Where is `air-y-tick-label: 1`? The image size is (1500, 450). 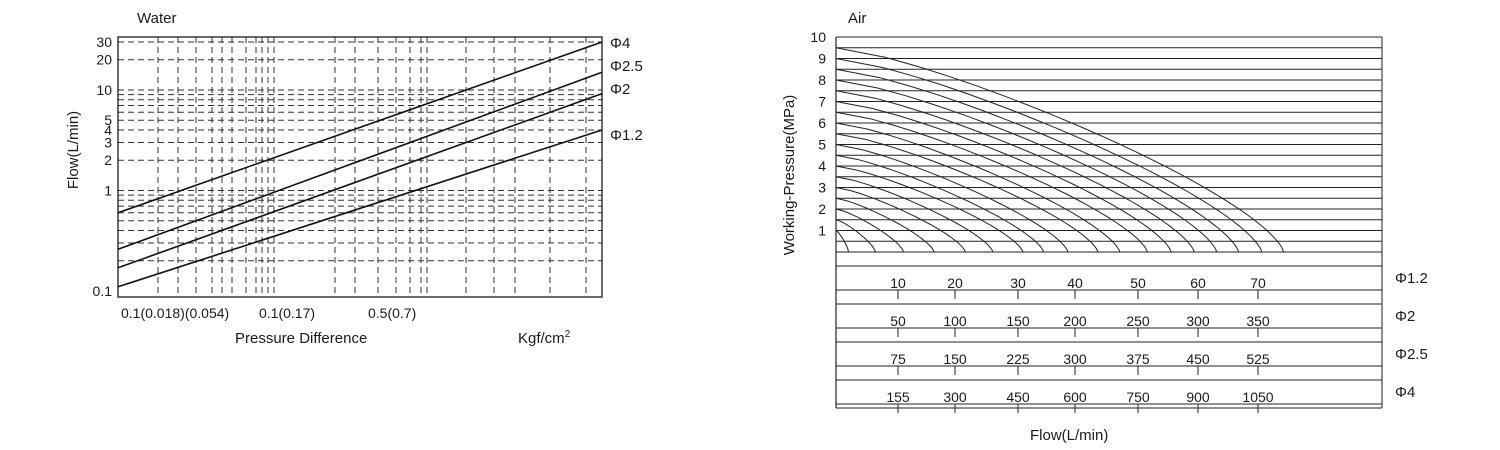
air-y-tick-label: 1 is located at coordinates (822, 231).